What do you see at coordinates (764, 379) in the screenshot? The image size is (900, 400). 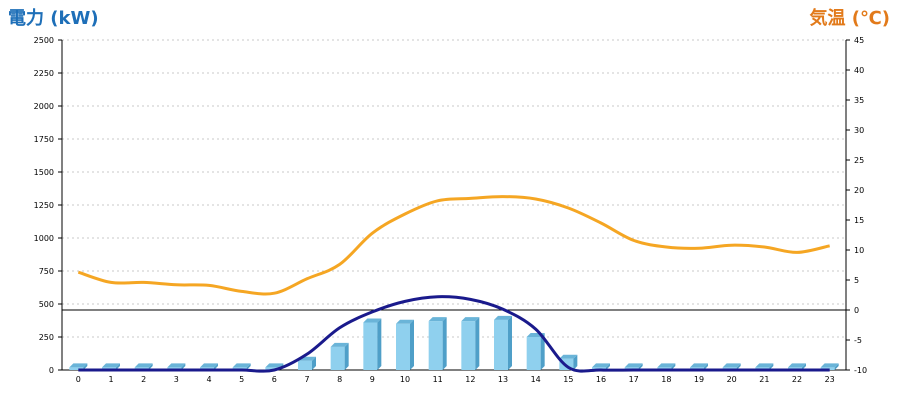 I see `x-tick-label: 21` at bounding box center [764, 379].